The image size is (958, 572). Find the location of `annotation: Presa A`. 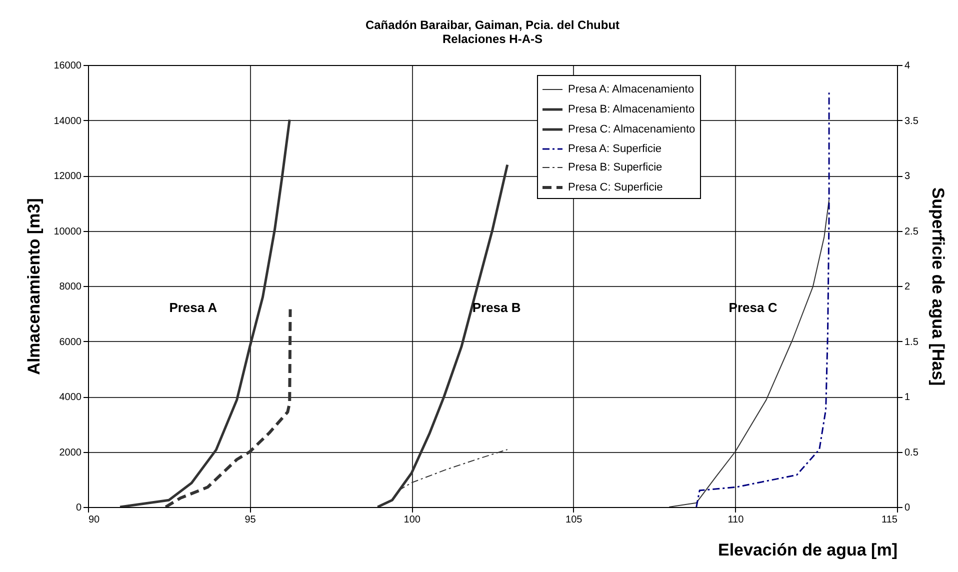

annotation: Presa A is located at coordinates (193, 308).